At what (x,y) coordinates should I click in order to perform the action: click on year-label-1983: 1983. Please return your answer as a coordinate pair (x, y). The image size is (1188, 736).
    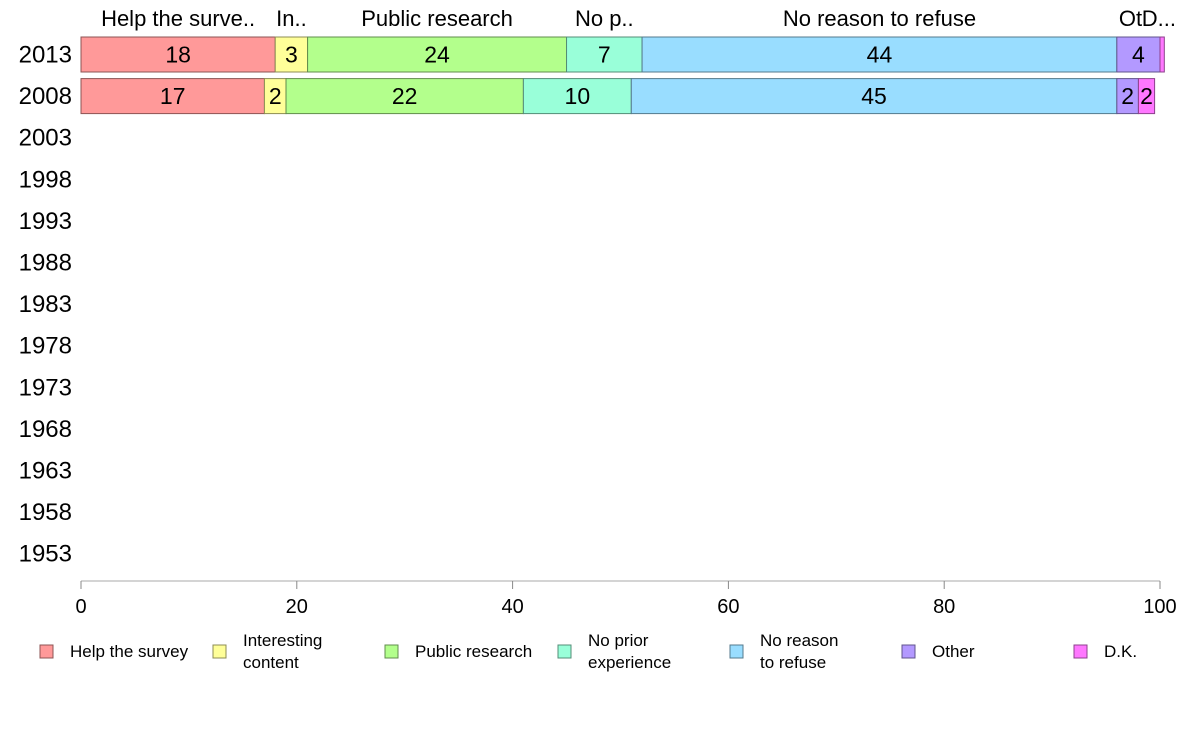
    Looking at the image, I should click on (45, 304).